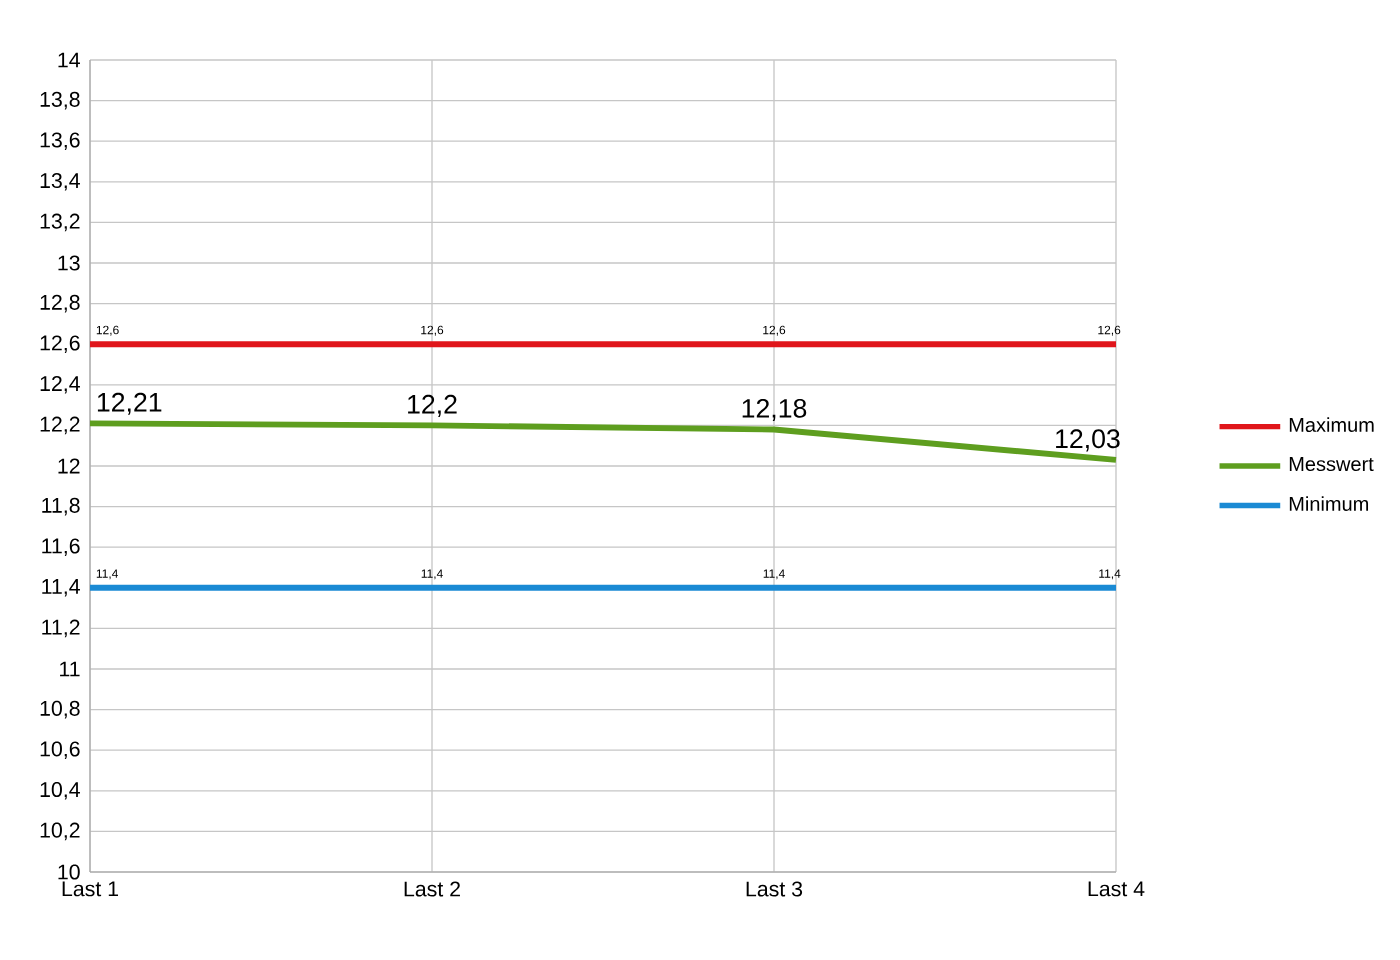 The height and width of the screenshot is (960, 1400). I want to click on y-tick-label: 12, so click(69, 466).